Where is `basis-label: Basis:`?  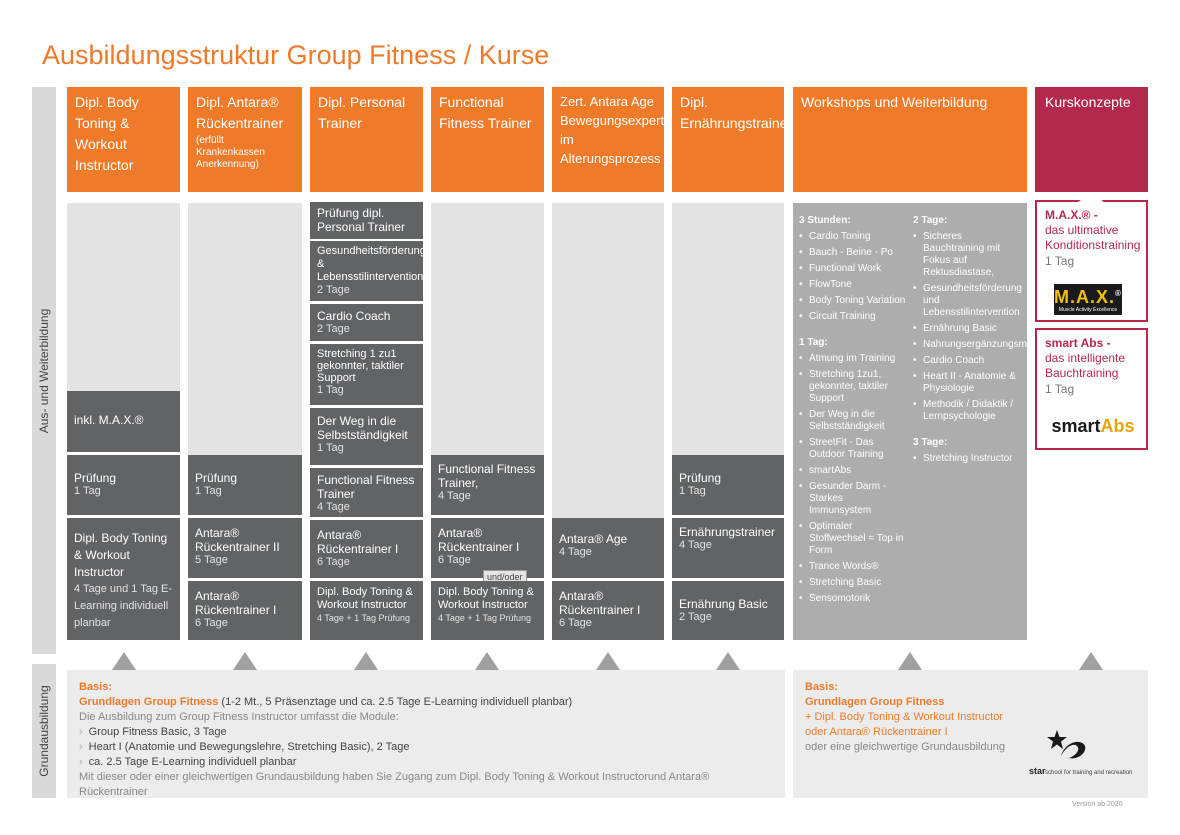
basis-label: Basis: is located at coordinates (96, 687).